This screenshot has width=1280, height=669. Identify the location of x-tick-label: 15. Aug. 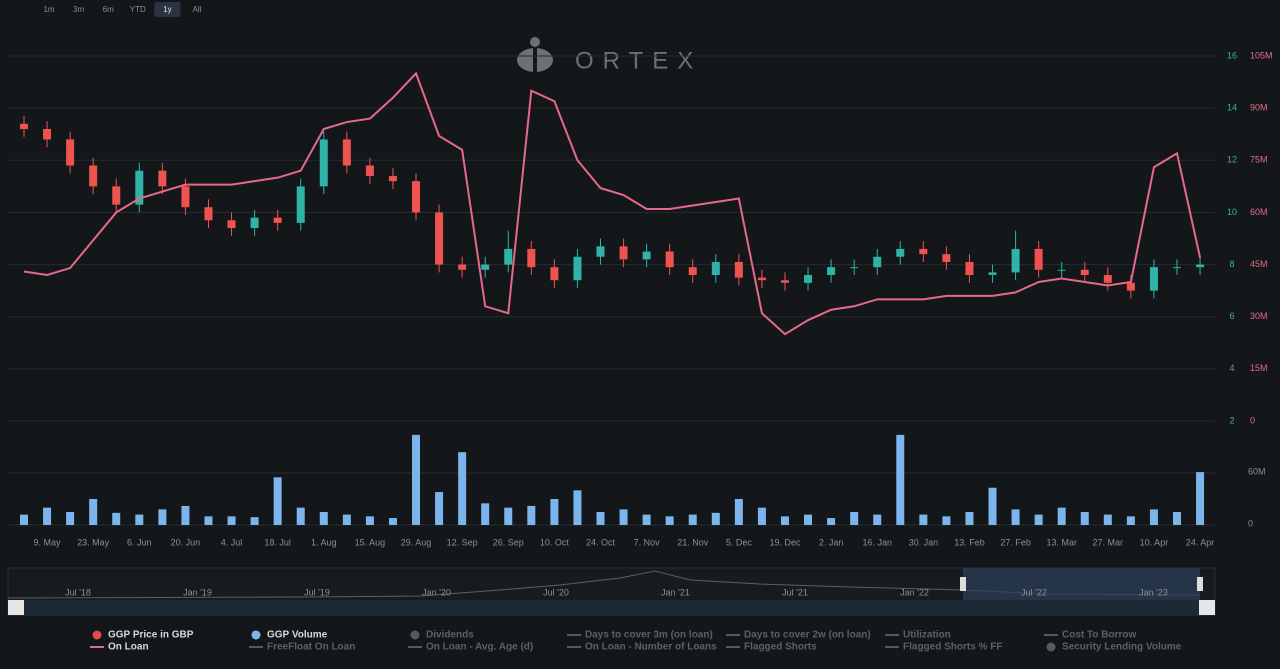
(370, 542).